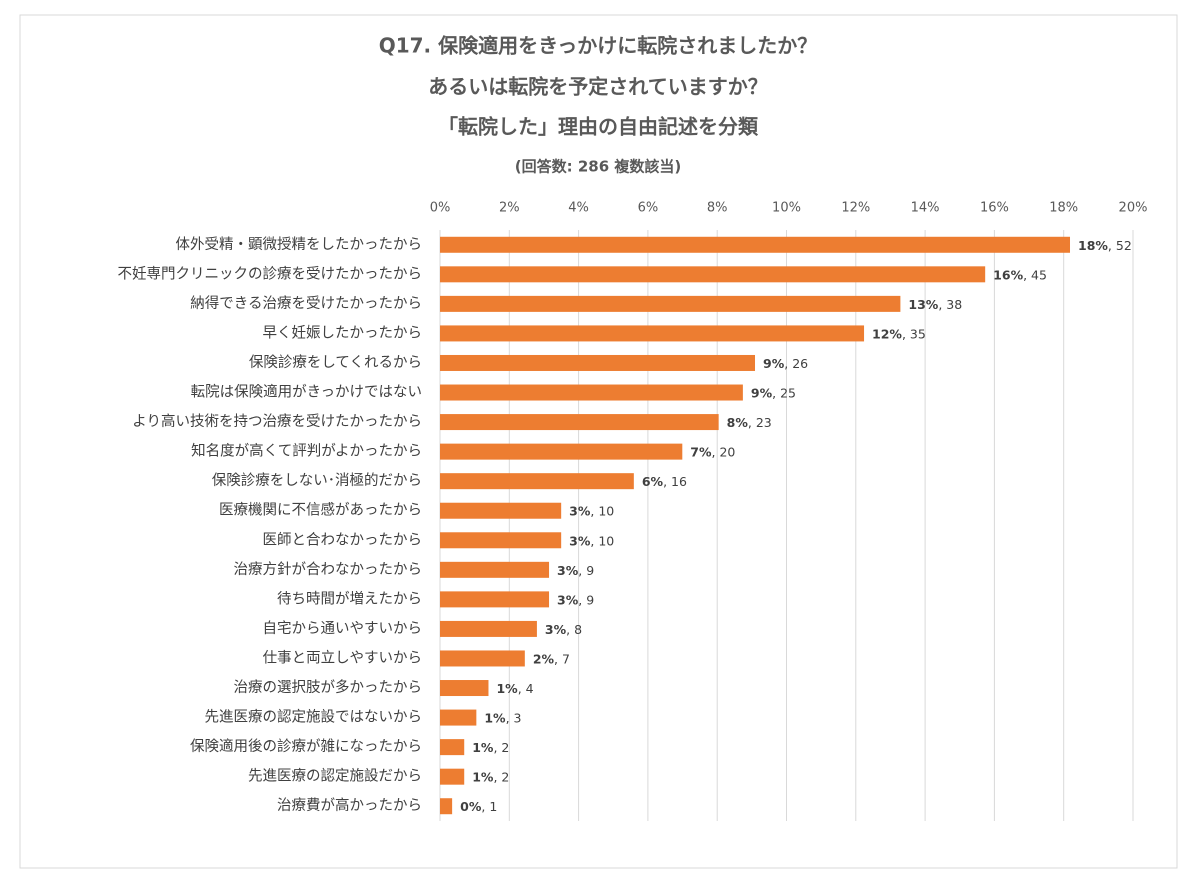  Describe the element at coordinates (349, 805) in the screenshot. I see `category-label: 治療費が高かったから` at that location.